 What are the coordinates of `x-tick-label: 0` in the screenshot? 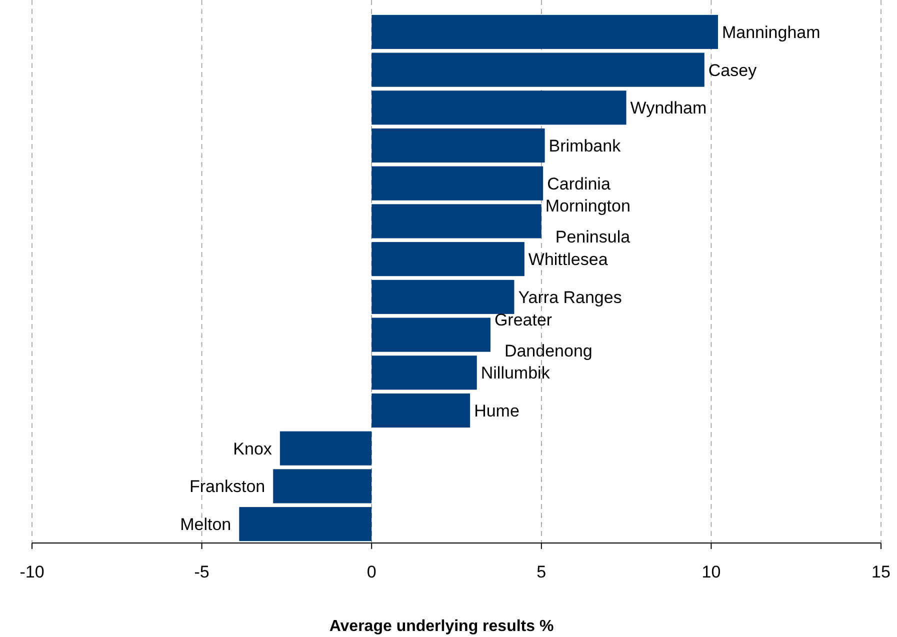 It's located at (371, 572).